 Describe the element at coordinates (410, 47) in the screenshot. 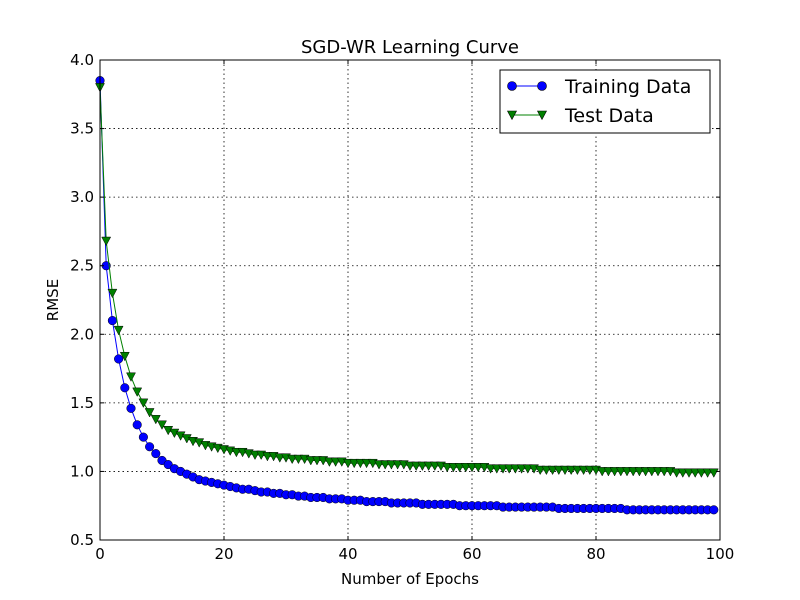

I see `chart-title: SGD-WR Learning Curve` at that location.